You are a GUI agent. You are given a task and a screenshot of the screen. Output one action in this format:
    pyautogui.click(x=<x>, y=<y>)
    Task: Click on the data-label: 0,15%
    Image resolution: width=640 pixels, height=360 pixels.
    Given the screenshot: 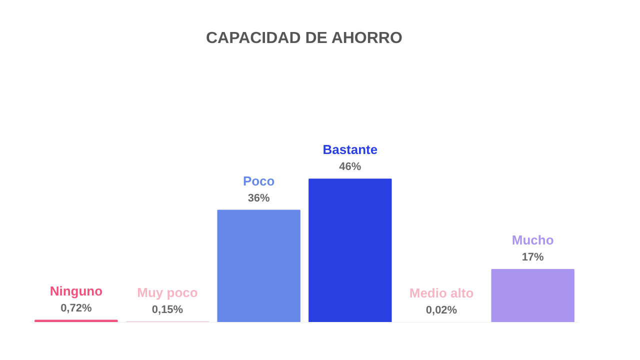 What is the action you would take?
    pyautogui.click(x=168, y=310)
    